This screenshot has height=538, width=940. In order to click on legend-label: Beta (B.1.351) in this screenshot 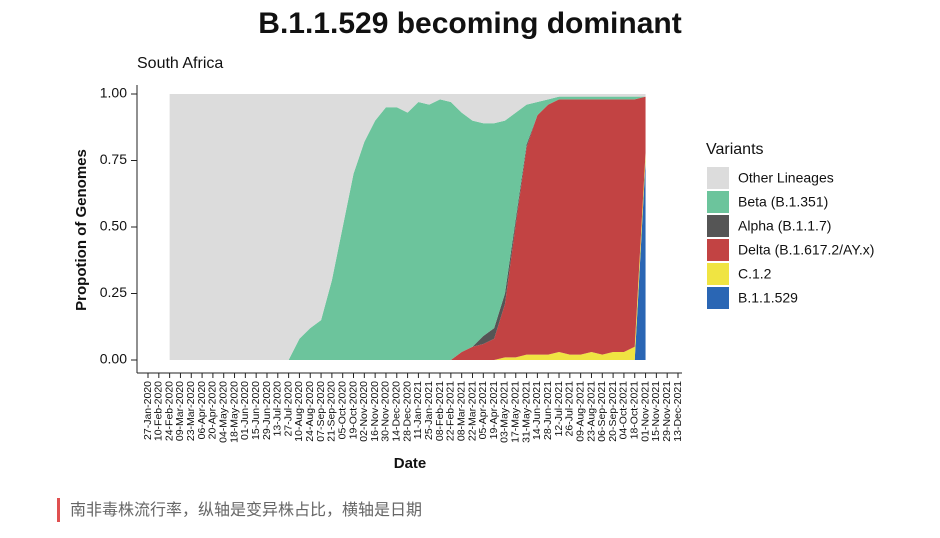, I will do `click(783, 202)`.